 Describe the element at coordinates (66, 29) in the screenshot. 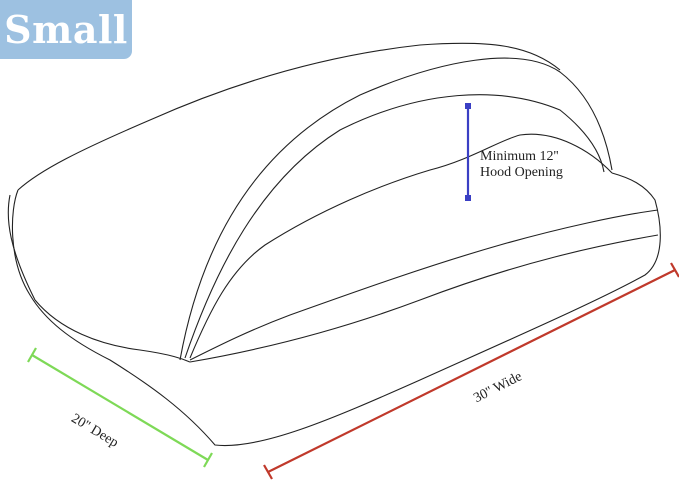

I see `size-badge: Small` at that location.